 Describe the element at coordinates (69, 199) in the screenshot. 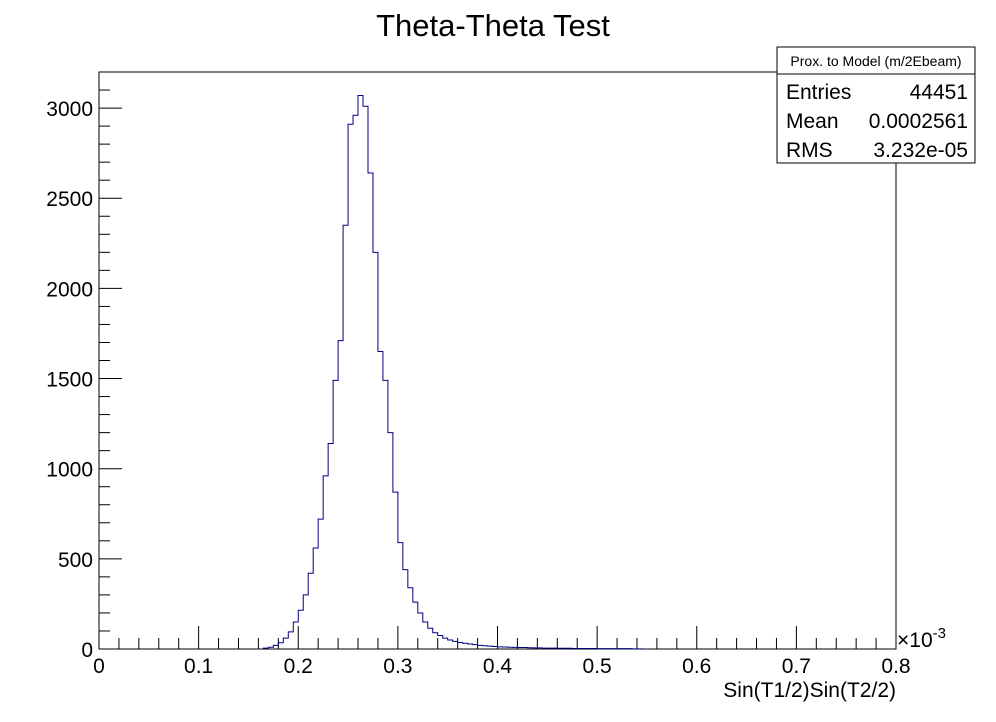

I see `y-tick-label: 2500` at that location.